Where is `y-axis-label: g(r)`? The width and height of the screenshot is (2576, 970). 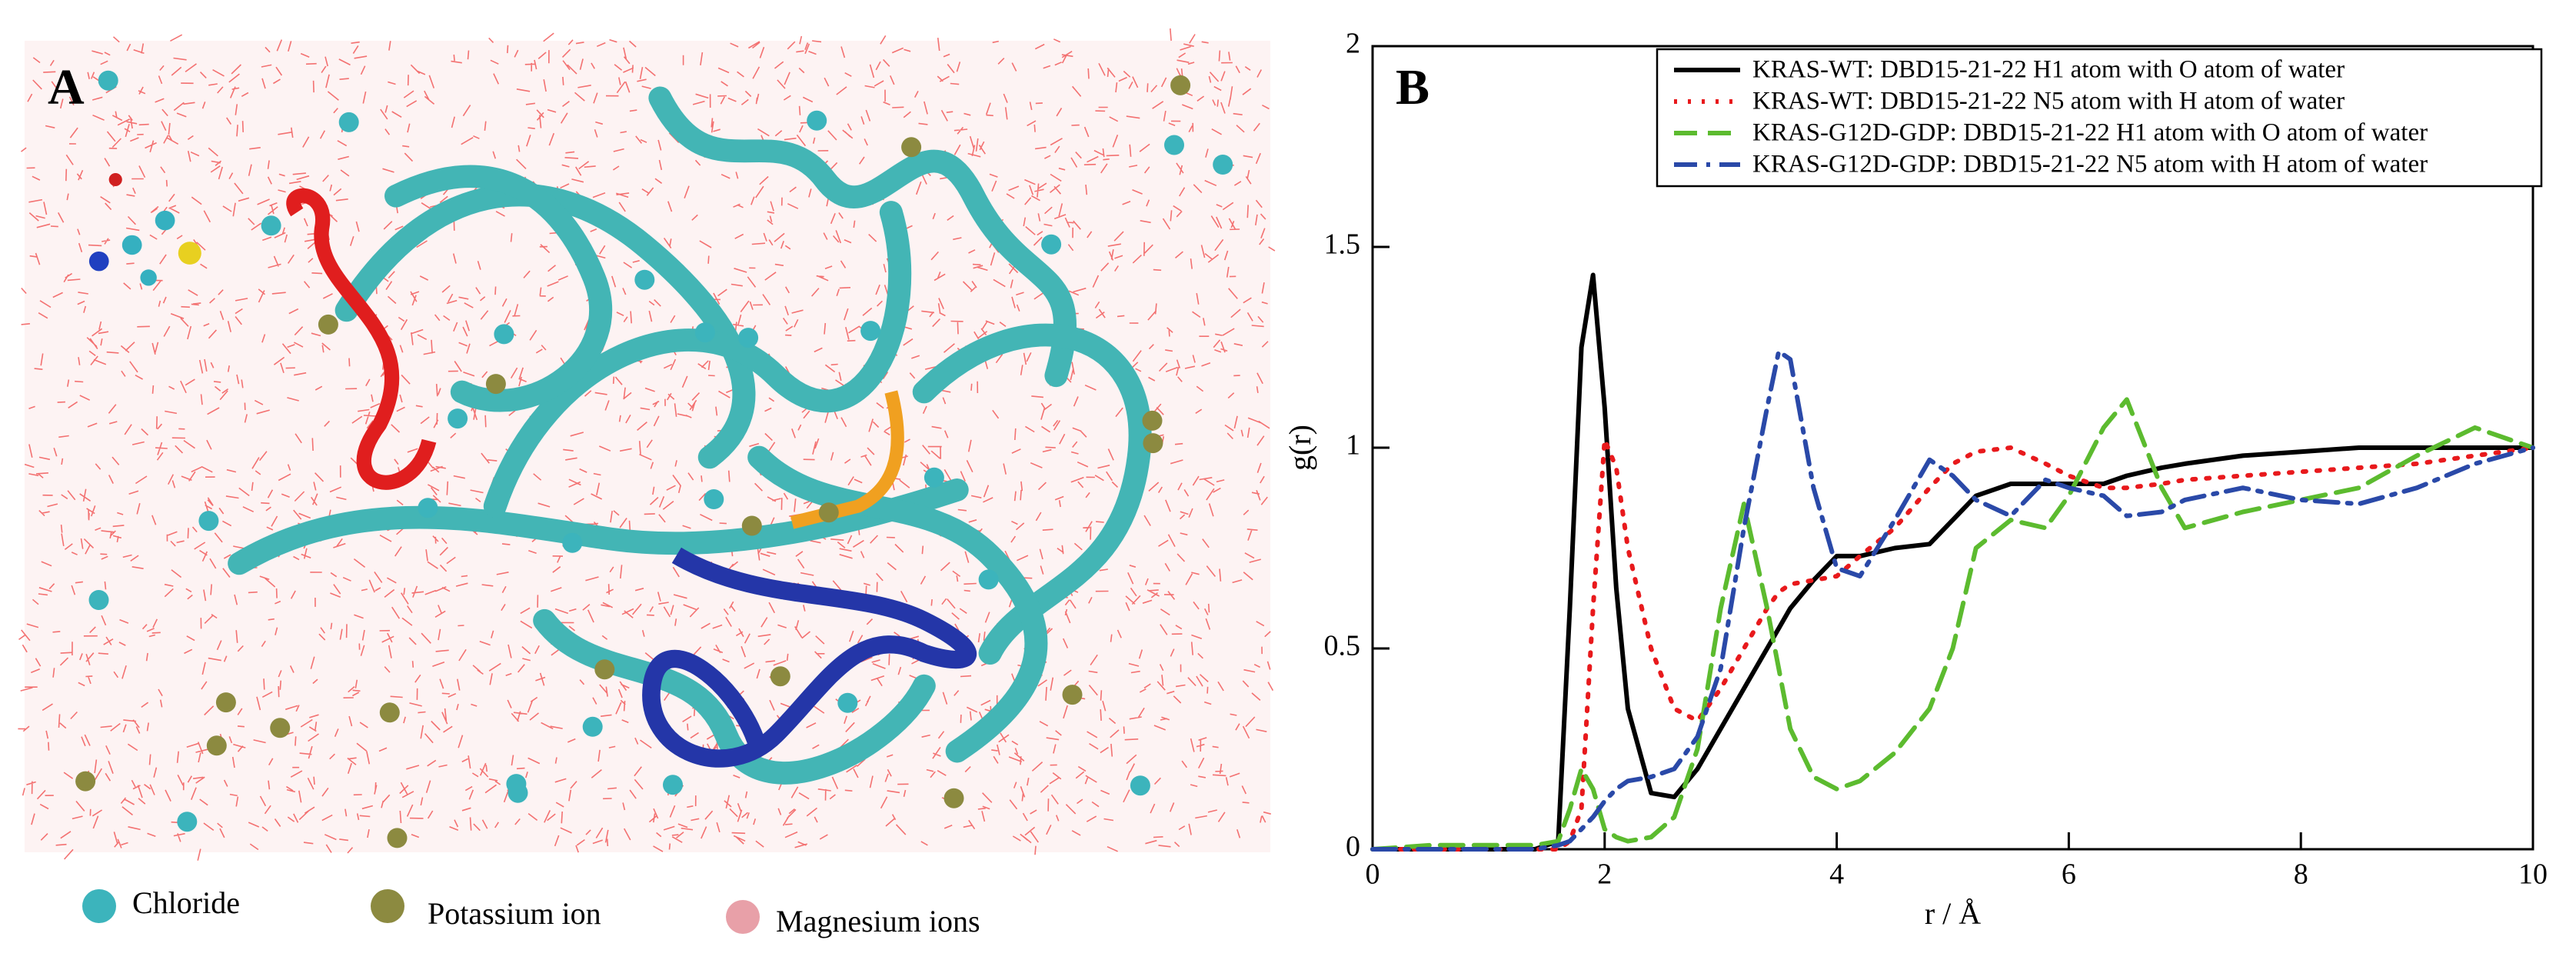
y-axis-label: g(r) is located at coordinates (1300, 448).